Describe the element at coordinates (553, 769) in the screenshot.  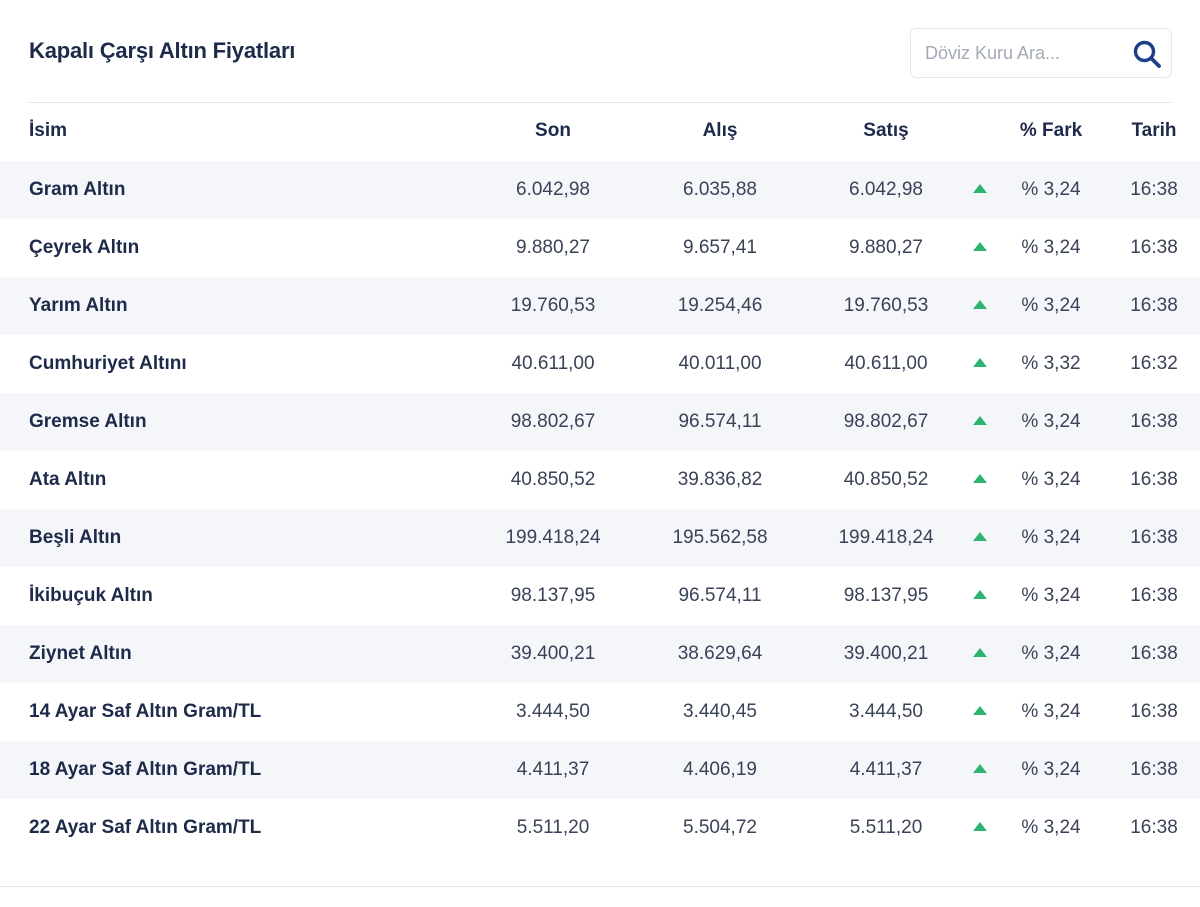
I see `row-son-value: 4.411,37` at that location.